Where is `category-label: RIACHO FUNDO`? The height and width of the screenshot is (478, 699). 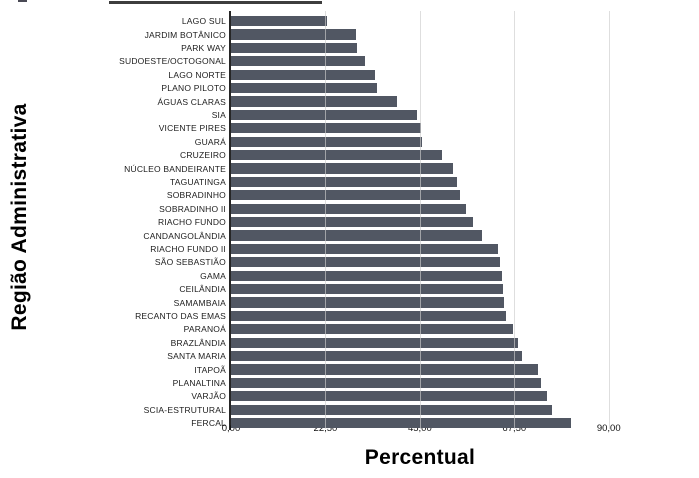 category-label: RIACHO FUNDO is located at coordinates (191, 222).